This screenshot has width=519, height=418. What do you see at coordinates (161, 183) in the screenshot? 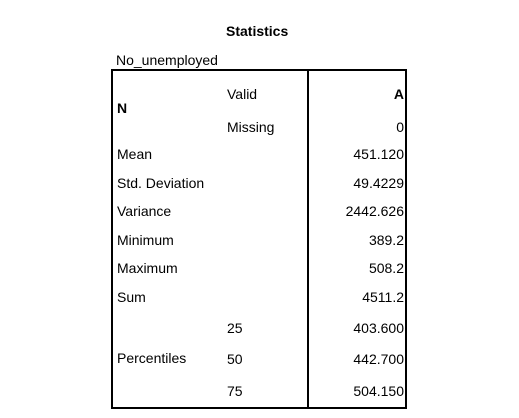
I see `row-label-std-deviation: Std. Deviation` at bounding box center [161, 183].